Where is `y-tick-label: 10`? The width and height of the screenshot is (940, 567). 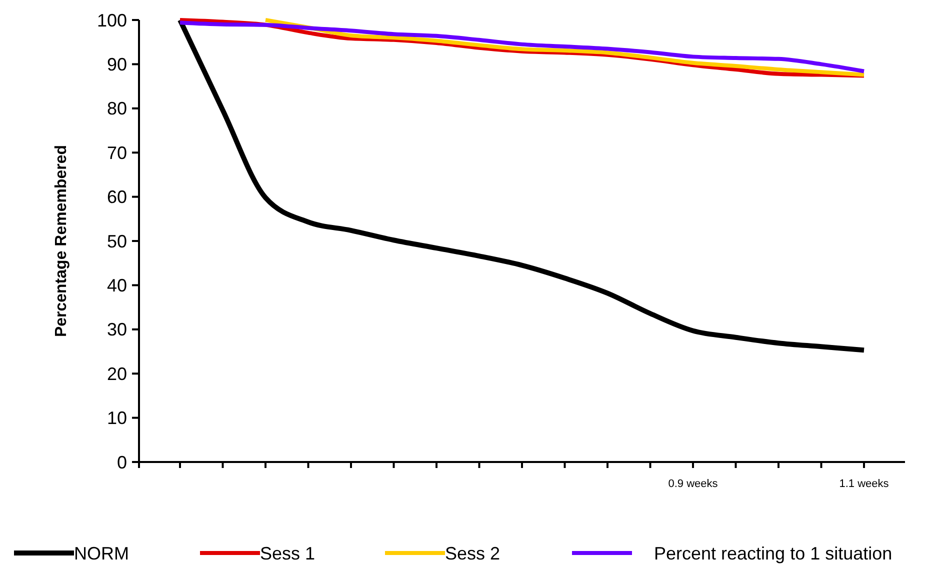
y-tick-label: 10 is located at coordinates (116, 418).